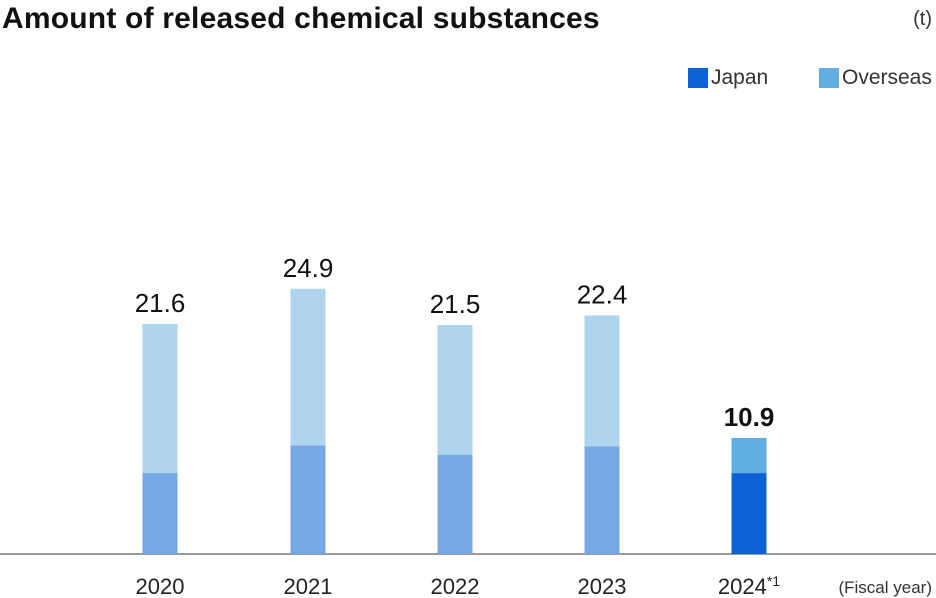 This screenshot has height=598, width=936. I want to click on legend-label-overseas: Overseas, so click(887, 77).